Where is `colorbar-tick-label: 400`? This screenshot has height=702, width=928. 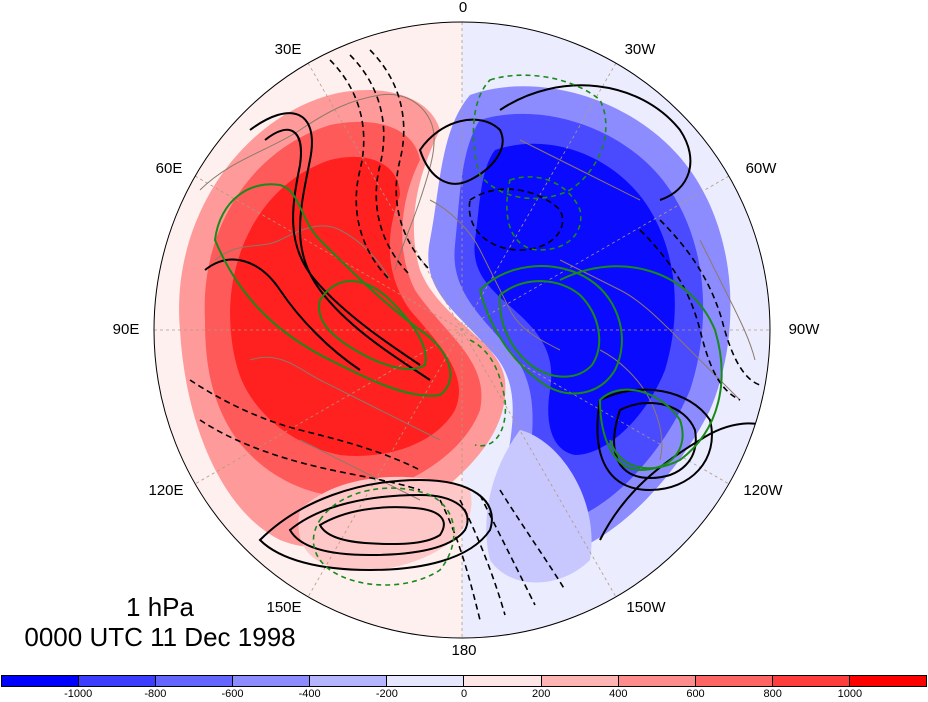 colorbar-tick-label: 400 is located at coordinates (618, 694).